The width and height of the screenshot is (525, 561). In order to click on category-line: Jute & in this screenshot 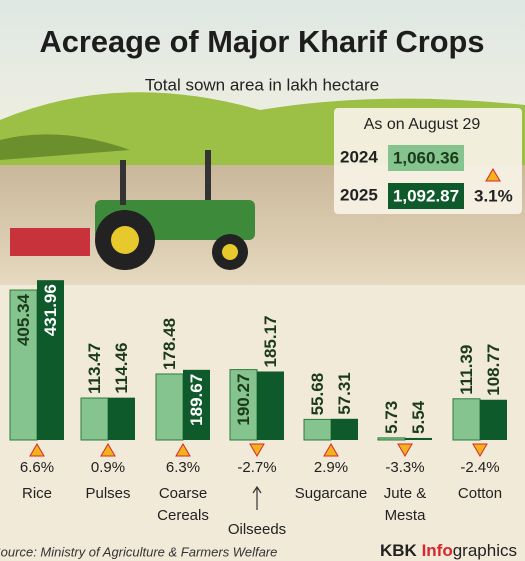, I will do `click(405, 493)`.